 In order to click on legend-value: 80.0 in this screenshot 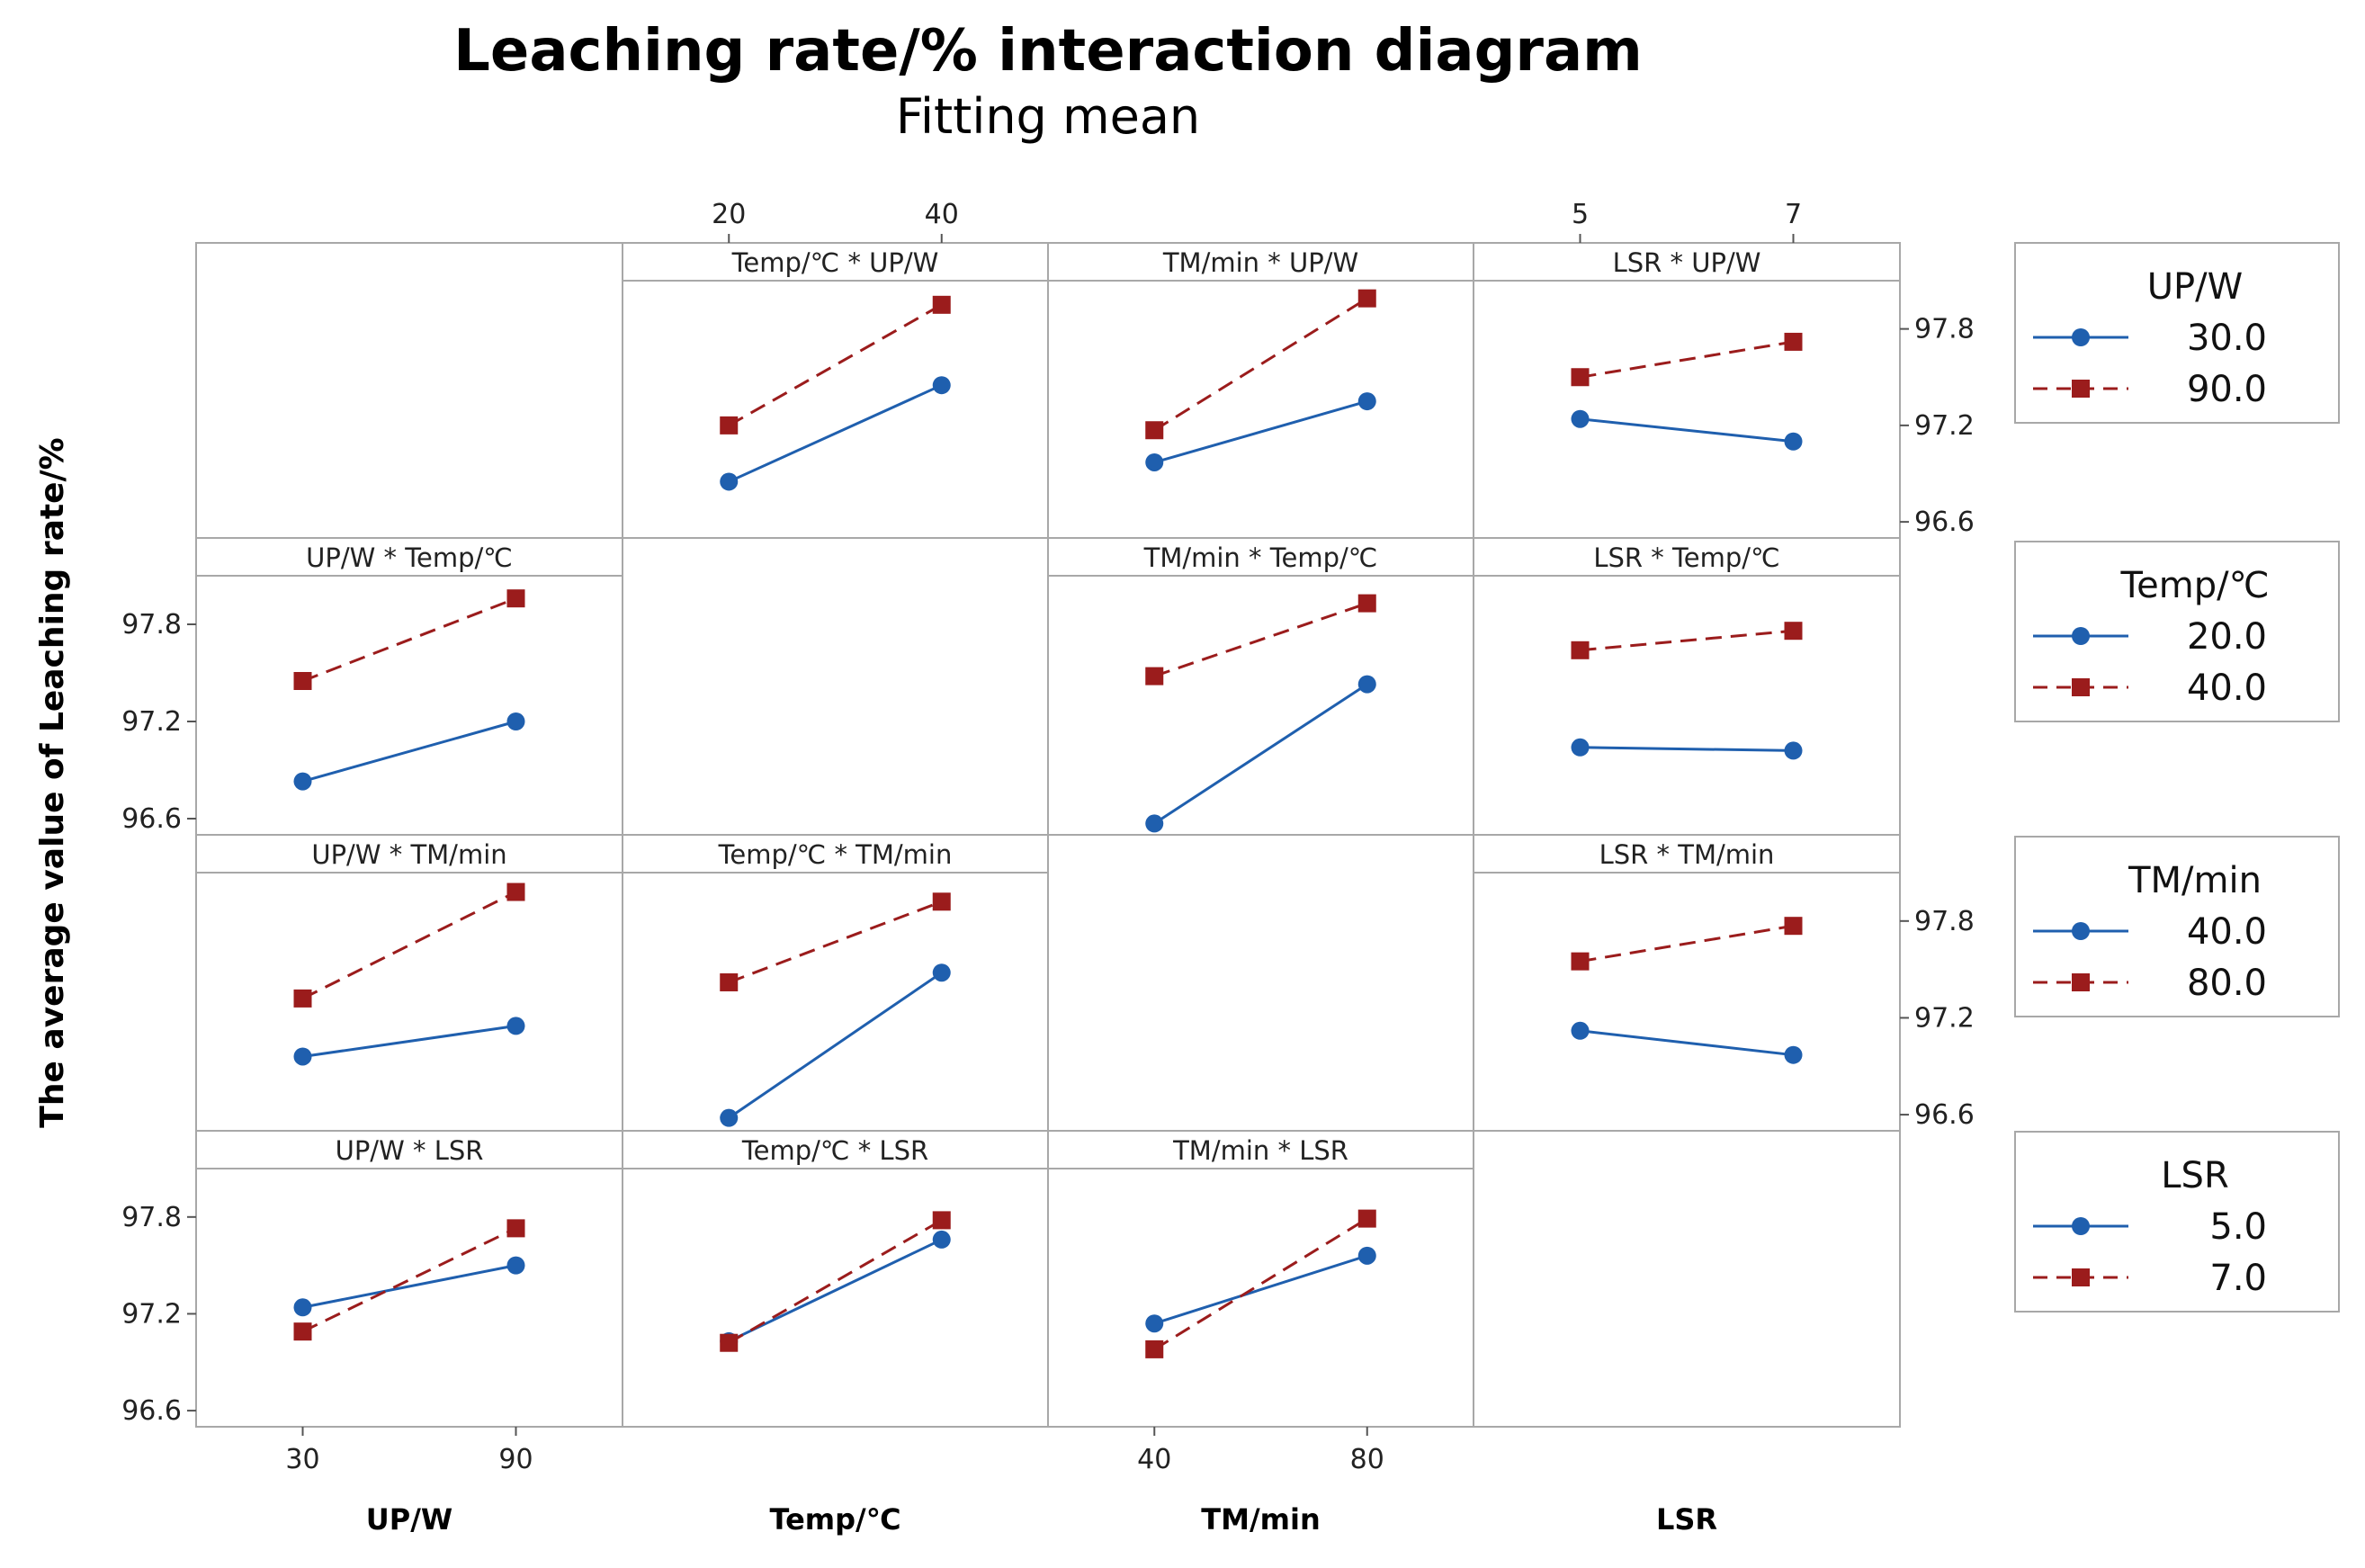, I will do `click(2227, 983)`.